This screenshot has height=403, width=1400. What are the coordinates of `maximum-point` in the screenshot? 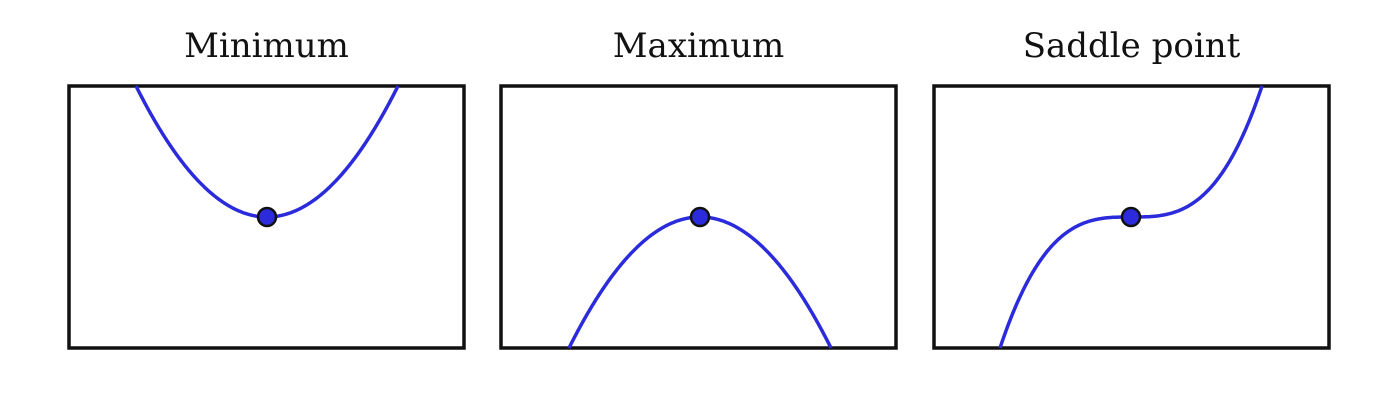 It's located at (700, 217).